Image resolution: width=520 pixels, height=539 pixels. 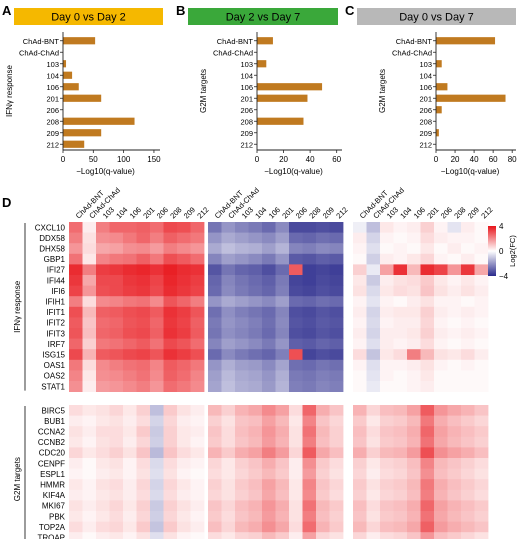 What do you see at coordinates (99, 121) in the screenshot?
I see `chart-1-bar` at bounding box center [99, 121].